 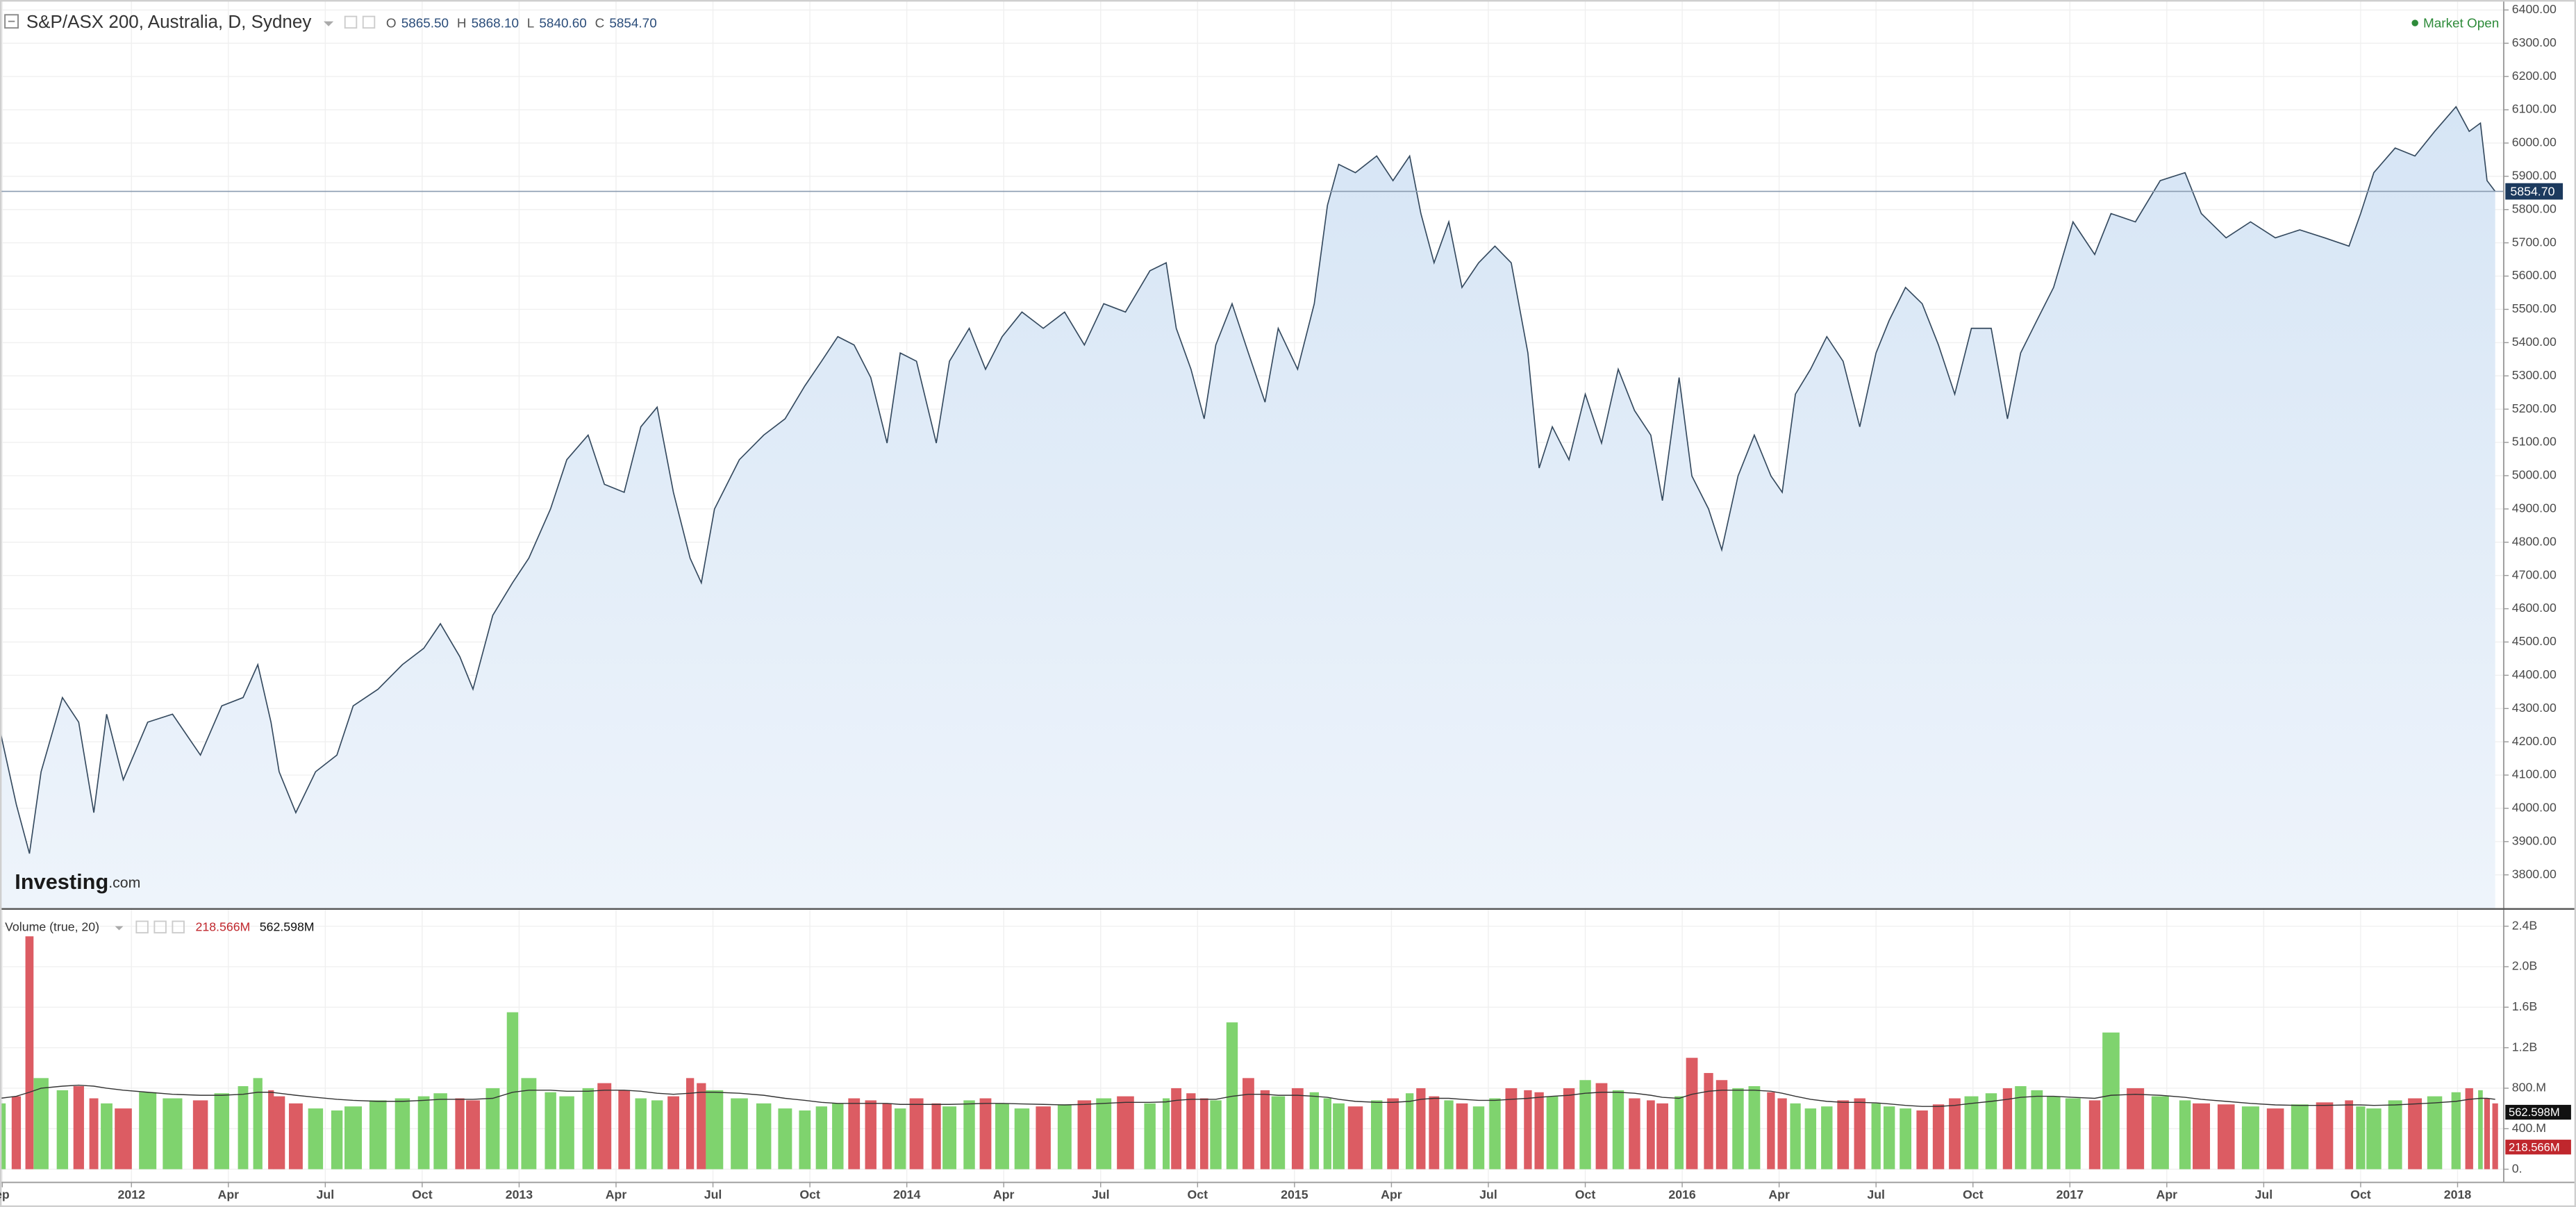 What do you see at coordinates (2529, 1128) in the screenshot?
I see `y2-tick-label: 400.M` at bounding box center [2529, 1128].